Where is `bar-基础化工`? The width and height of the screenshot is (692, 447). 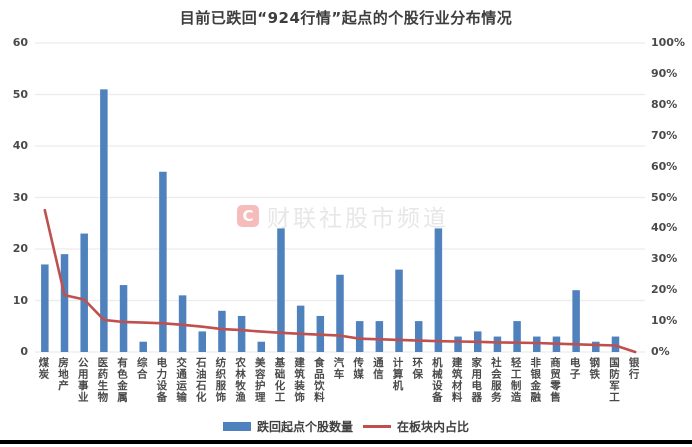 bar-基础化工 is located at coordinates (281, 290).